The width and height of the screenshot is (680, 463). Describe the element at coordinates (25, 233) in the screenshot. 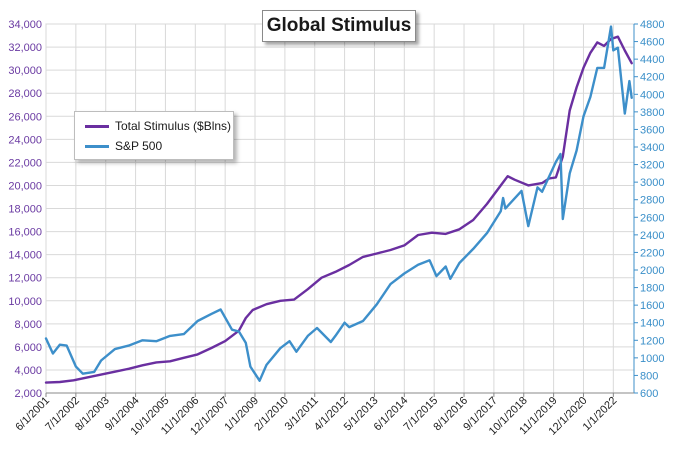

I see `y-left-tick-label: 16,000` at that location.